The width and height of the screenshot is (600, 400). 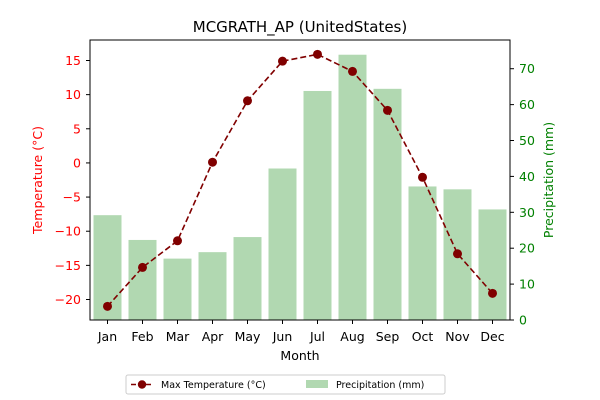 What do you see at coordinates (73, 60) in the screenshot?
I see `y-left-tick-label: 15` at bounding box center [73, 60].